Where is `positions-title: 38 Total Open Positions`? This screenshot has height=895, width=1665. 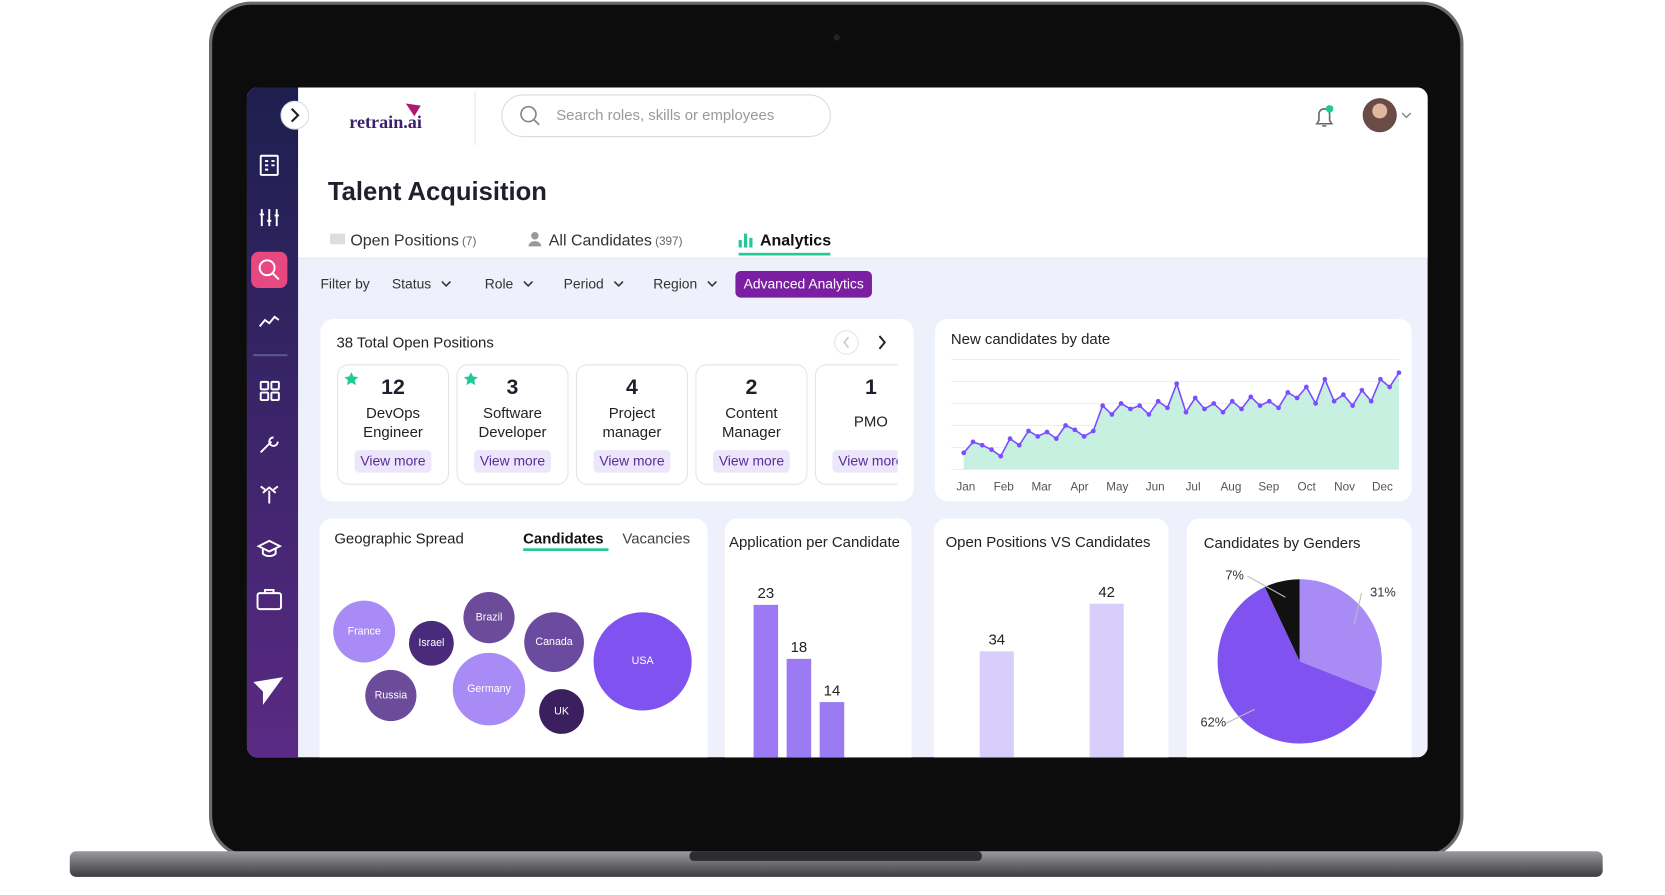 positions-title: 38 Total Open Positions is located at coordinates (414, 342).